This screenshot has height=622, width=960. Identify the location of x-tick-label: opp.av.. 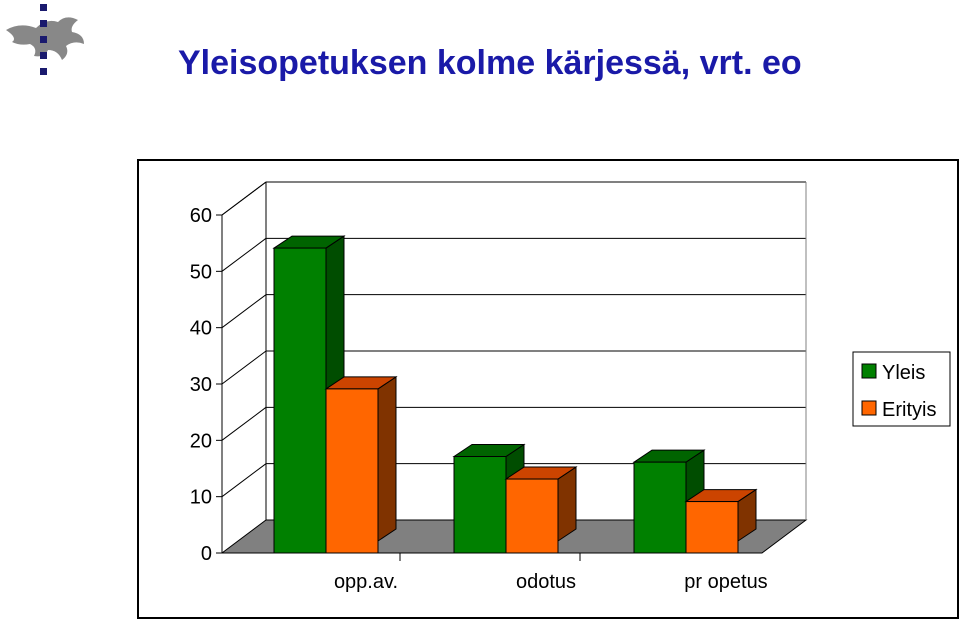
(366, 582).